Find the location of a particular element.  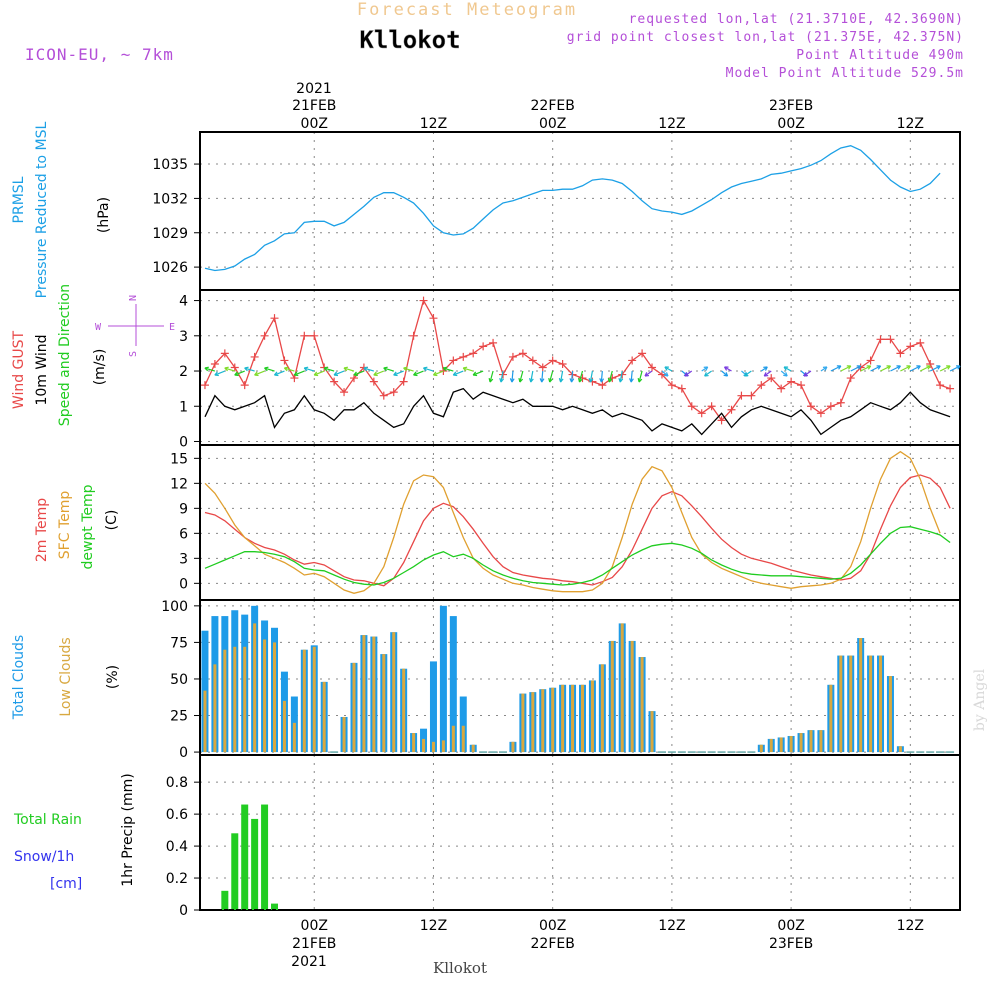

y-tick-label: 15 is located at coordinates (179, 459).